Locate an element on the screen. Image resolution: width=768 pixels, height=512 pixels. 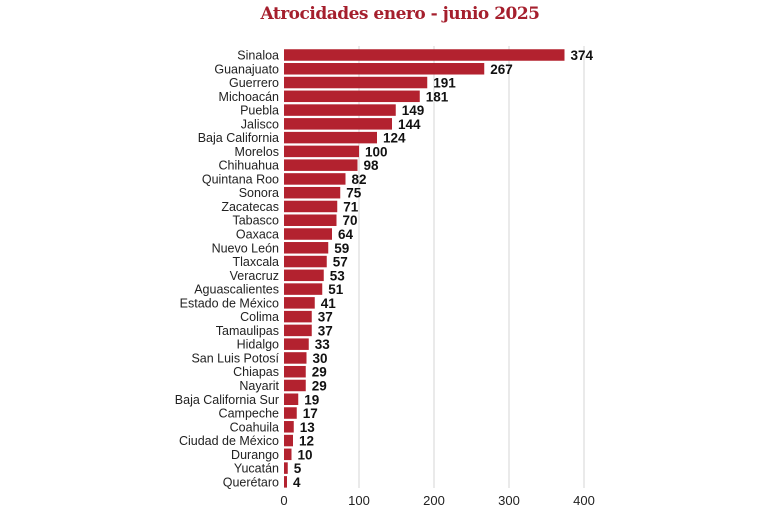
data-label: 51 is located at coordinates (336, 289).